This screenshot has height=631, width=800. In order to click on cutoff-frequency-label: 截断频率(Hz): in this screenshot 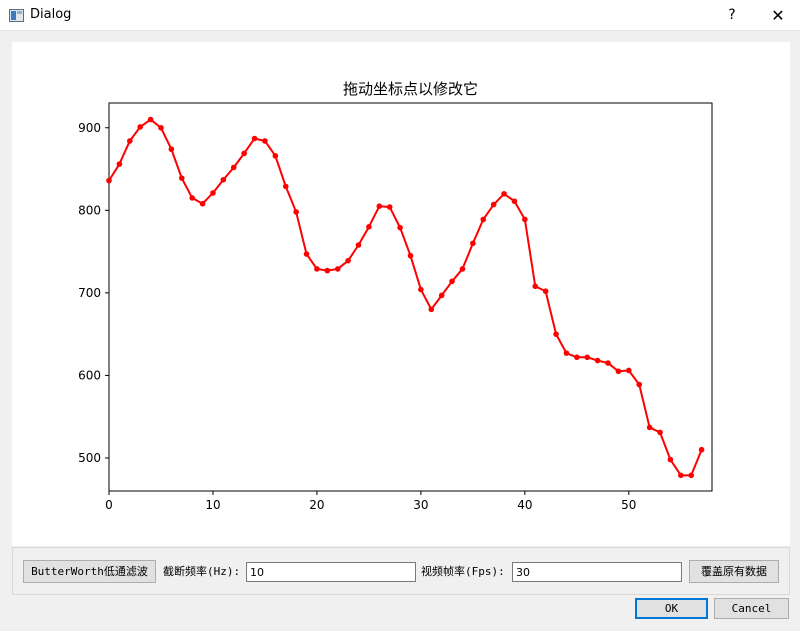, I will do `click(202, 571)`.